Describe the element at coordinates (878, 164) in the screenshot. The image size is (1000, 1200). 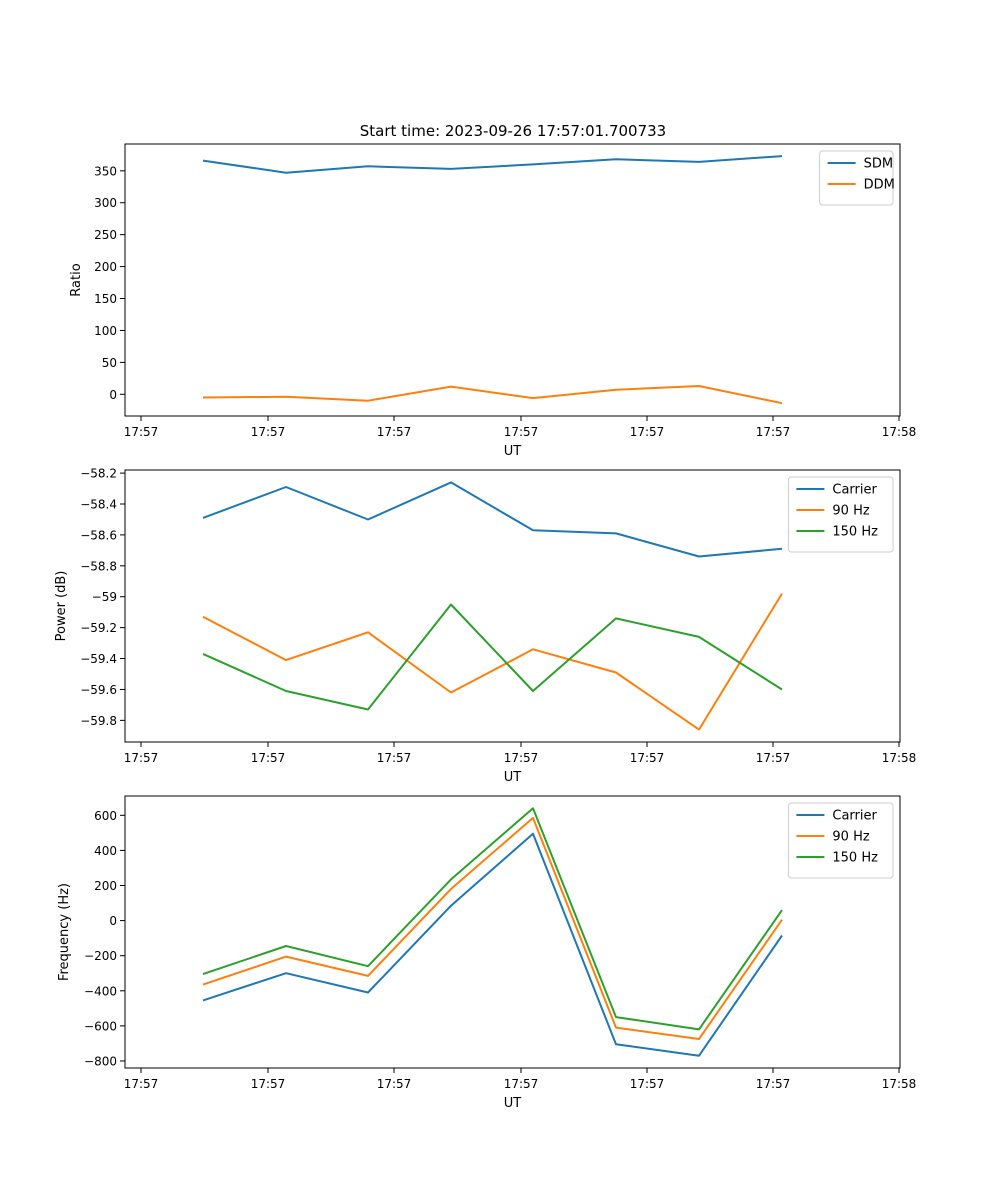
I see `legend-label-sdm: SDM` at that location.